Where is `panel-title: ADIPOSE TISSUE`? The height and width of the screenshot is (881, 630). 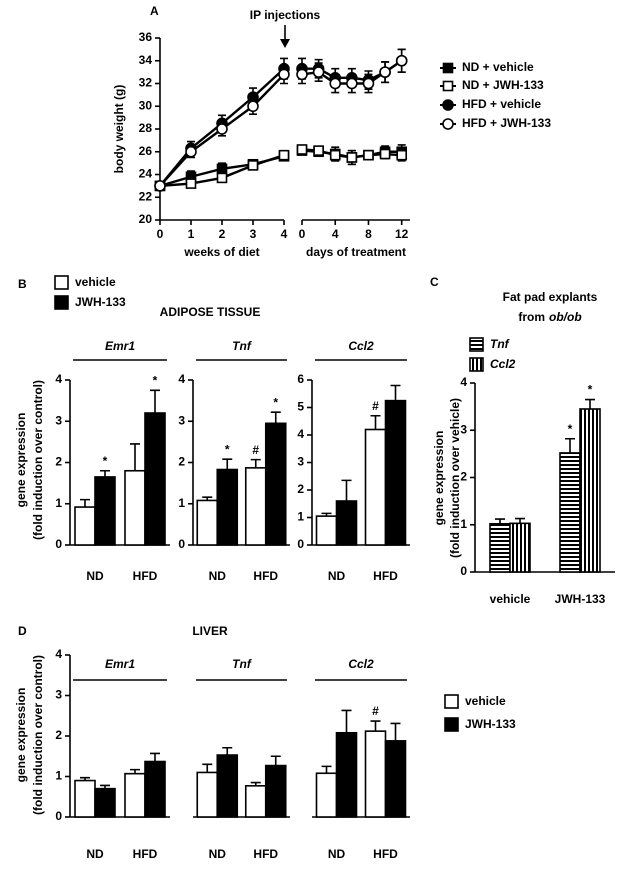 panel-title: ADIPOSE TISSUE is located at coordinates (210, 312).